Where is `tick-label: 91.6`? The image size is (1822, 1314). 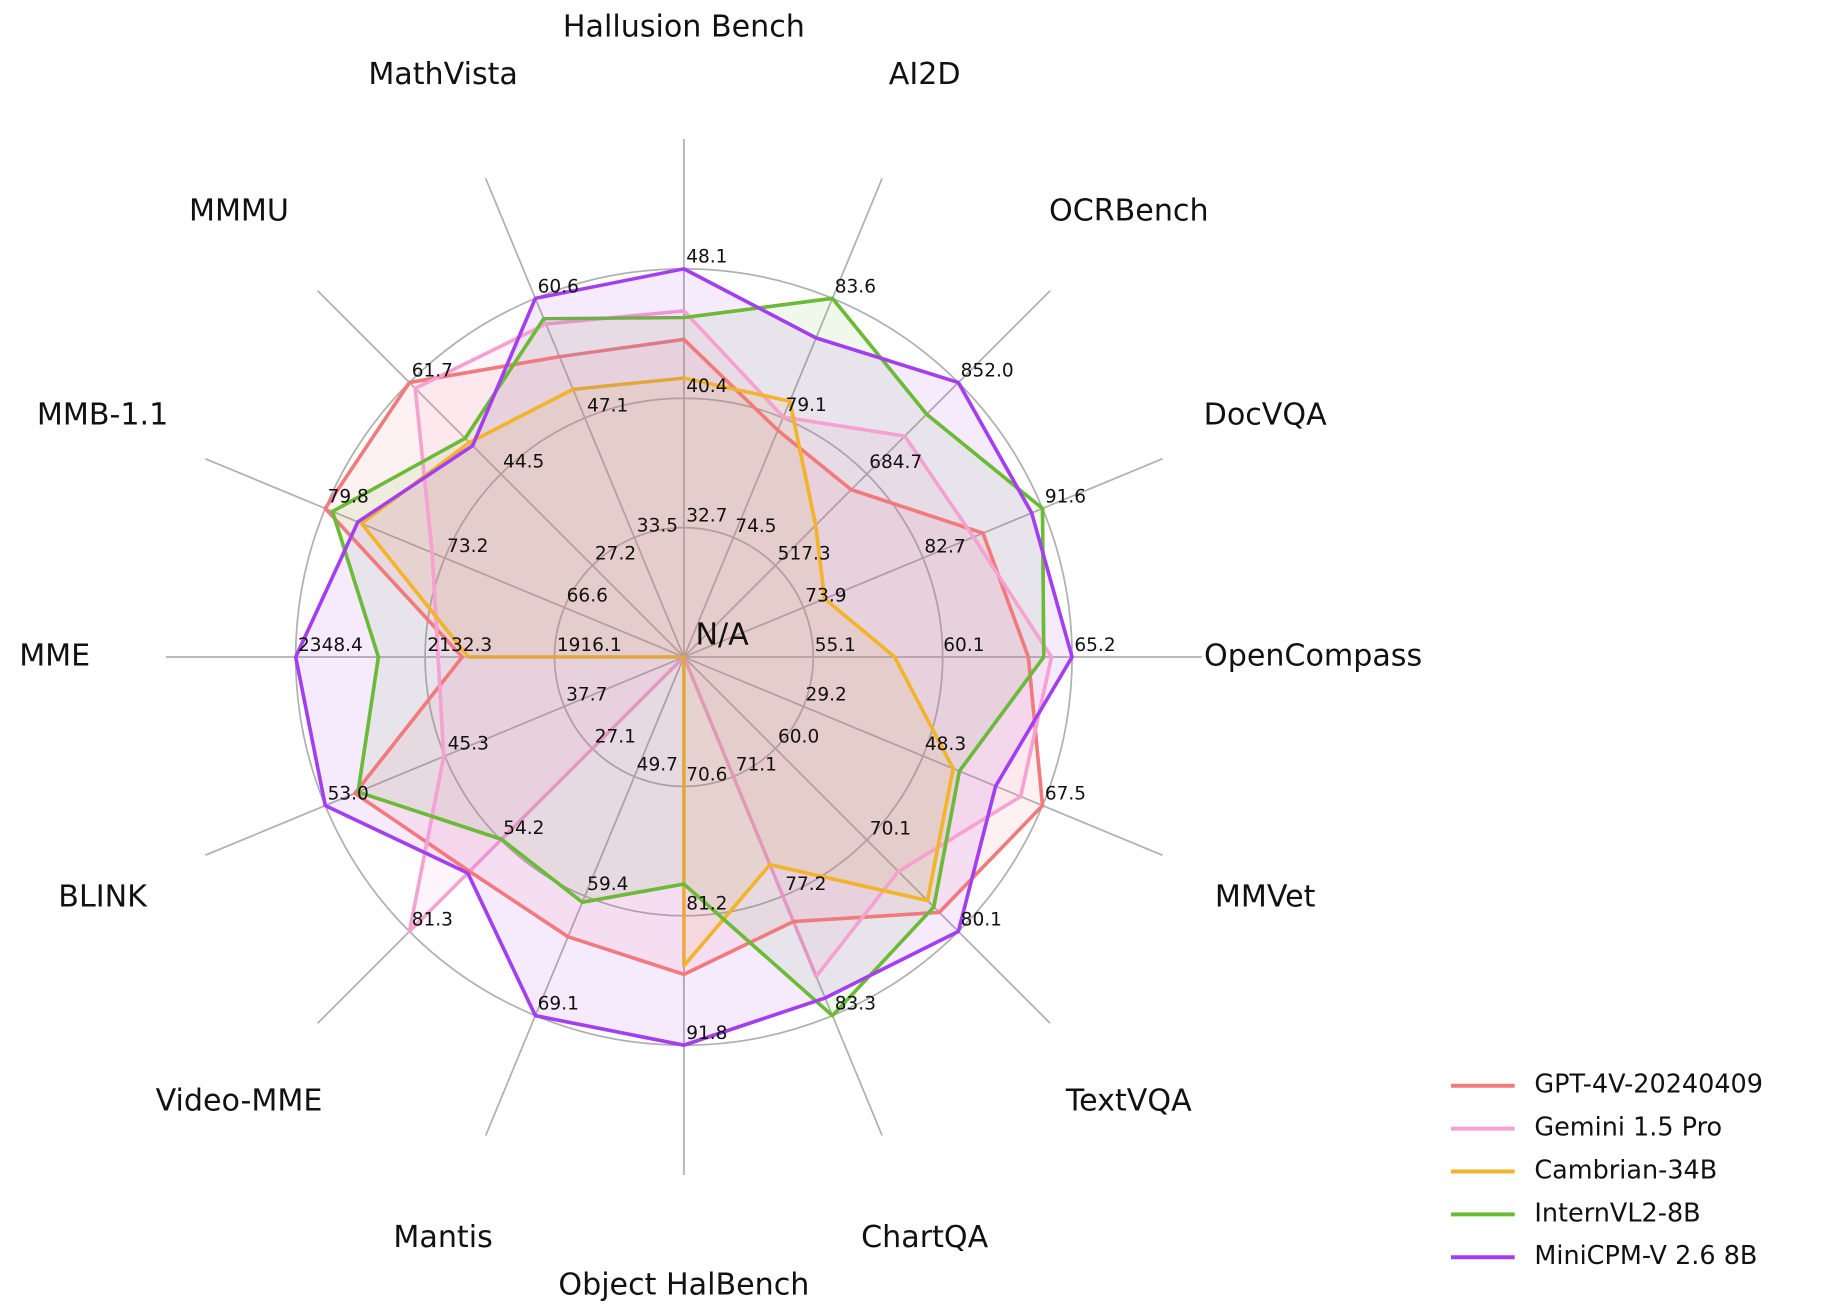
tick-label: 91.6 is located at coordinates (1065, 496).